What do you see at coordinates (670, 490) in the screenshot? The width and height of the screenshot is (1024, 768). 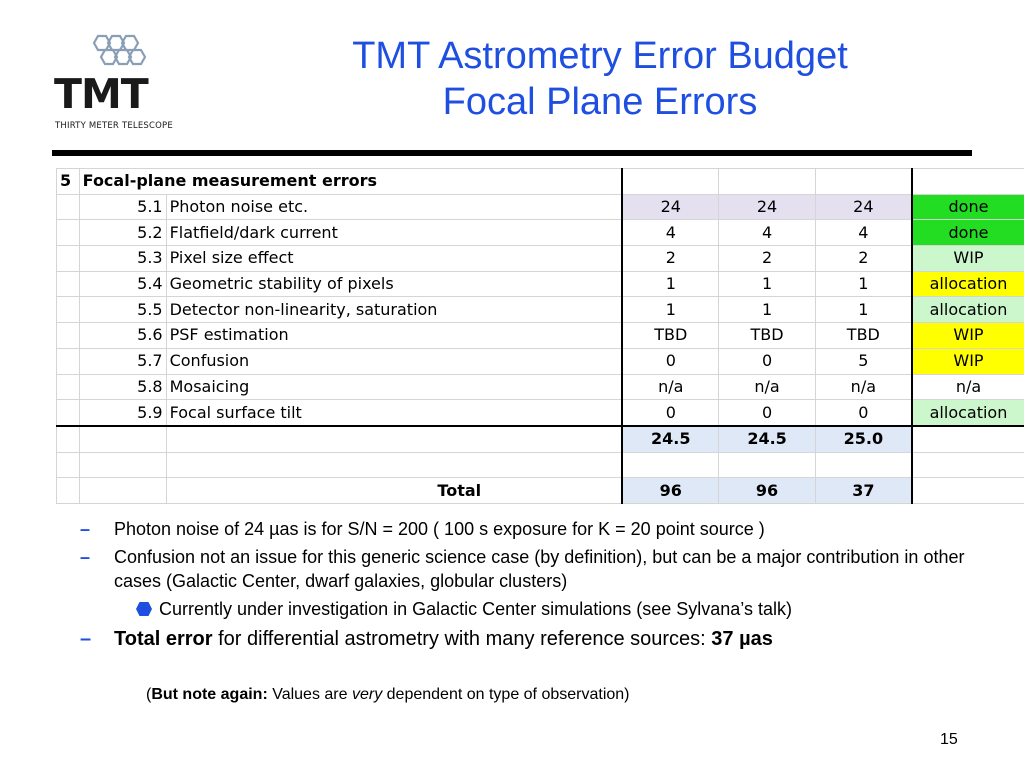 I see `total-value-1: 96` at bounding box center [670, 490].